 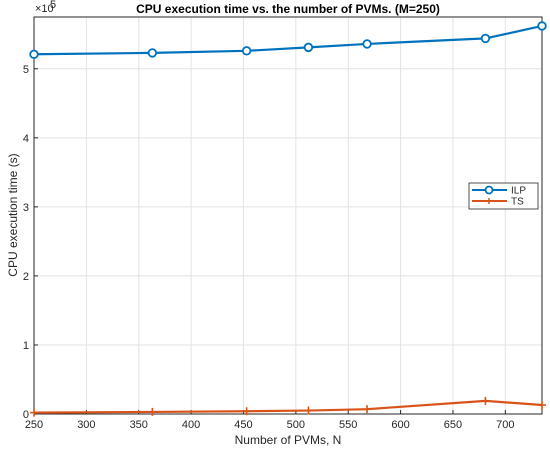 What do you see at coordinates (34, 425) in the screenshot?
I see `x-tick-label: 250` at bounding box center [34, 425].